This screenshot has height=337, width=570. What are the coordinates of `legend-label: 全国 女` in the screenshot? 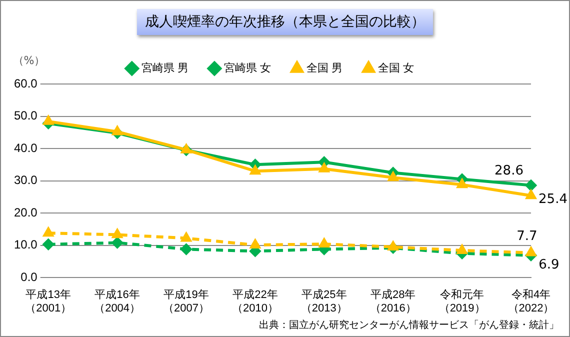 It's located at (396, 68).